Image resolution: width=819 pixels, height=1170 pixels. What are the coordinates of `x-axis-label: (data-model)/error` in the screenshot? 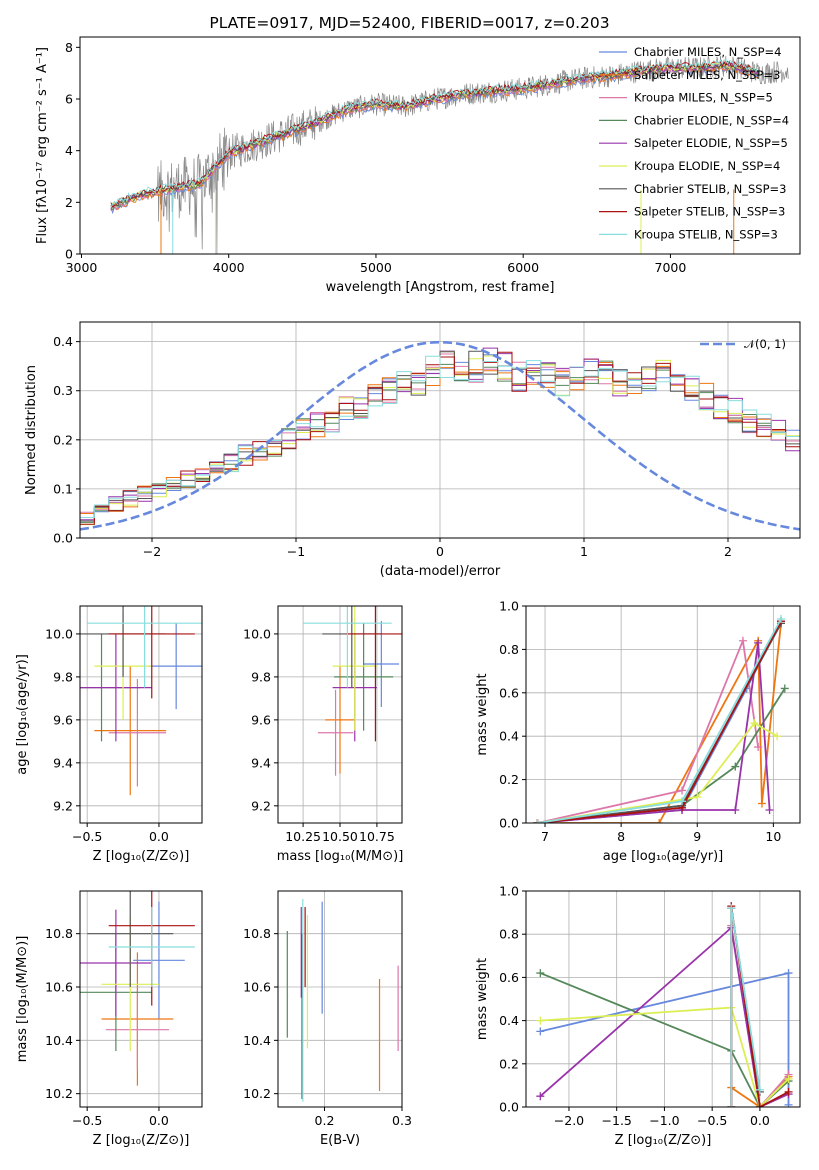 It's located at (440, 571).